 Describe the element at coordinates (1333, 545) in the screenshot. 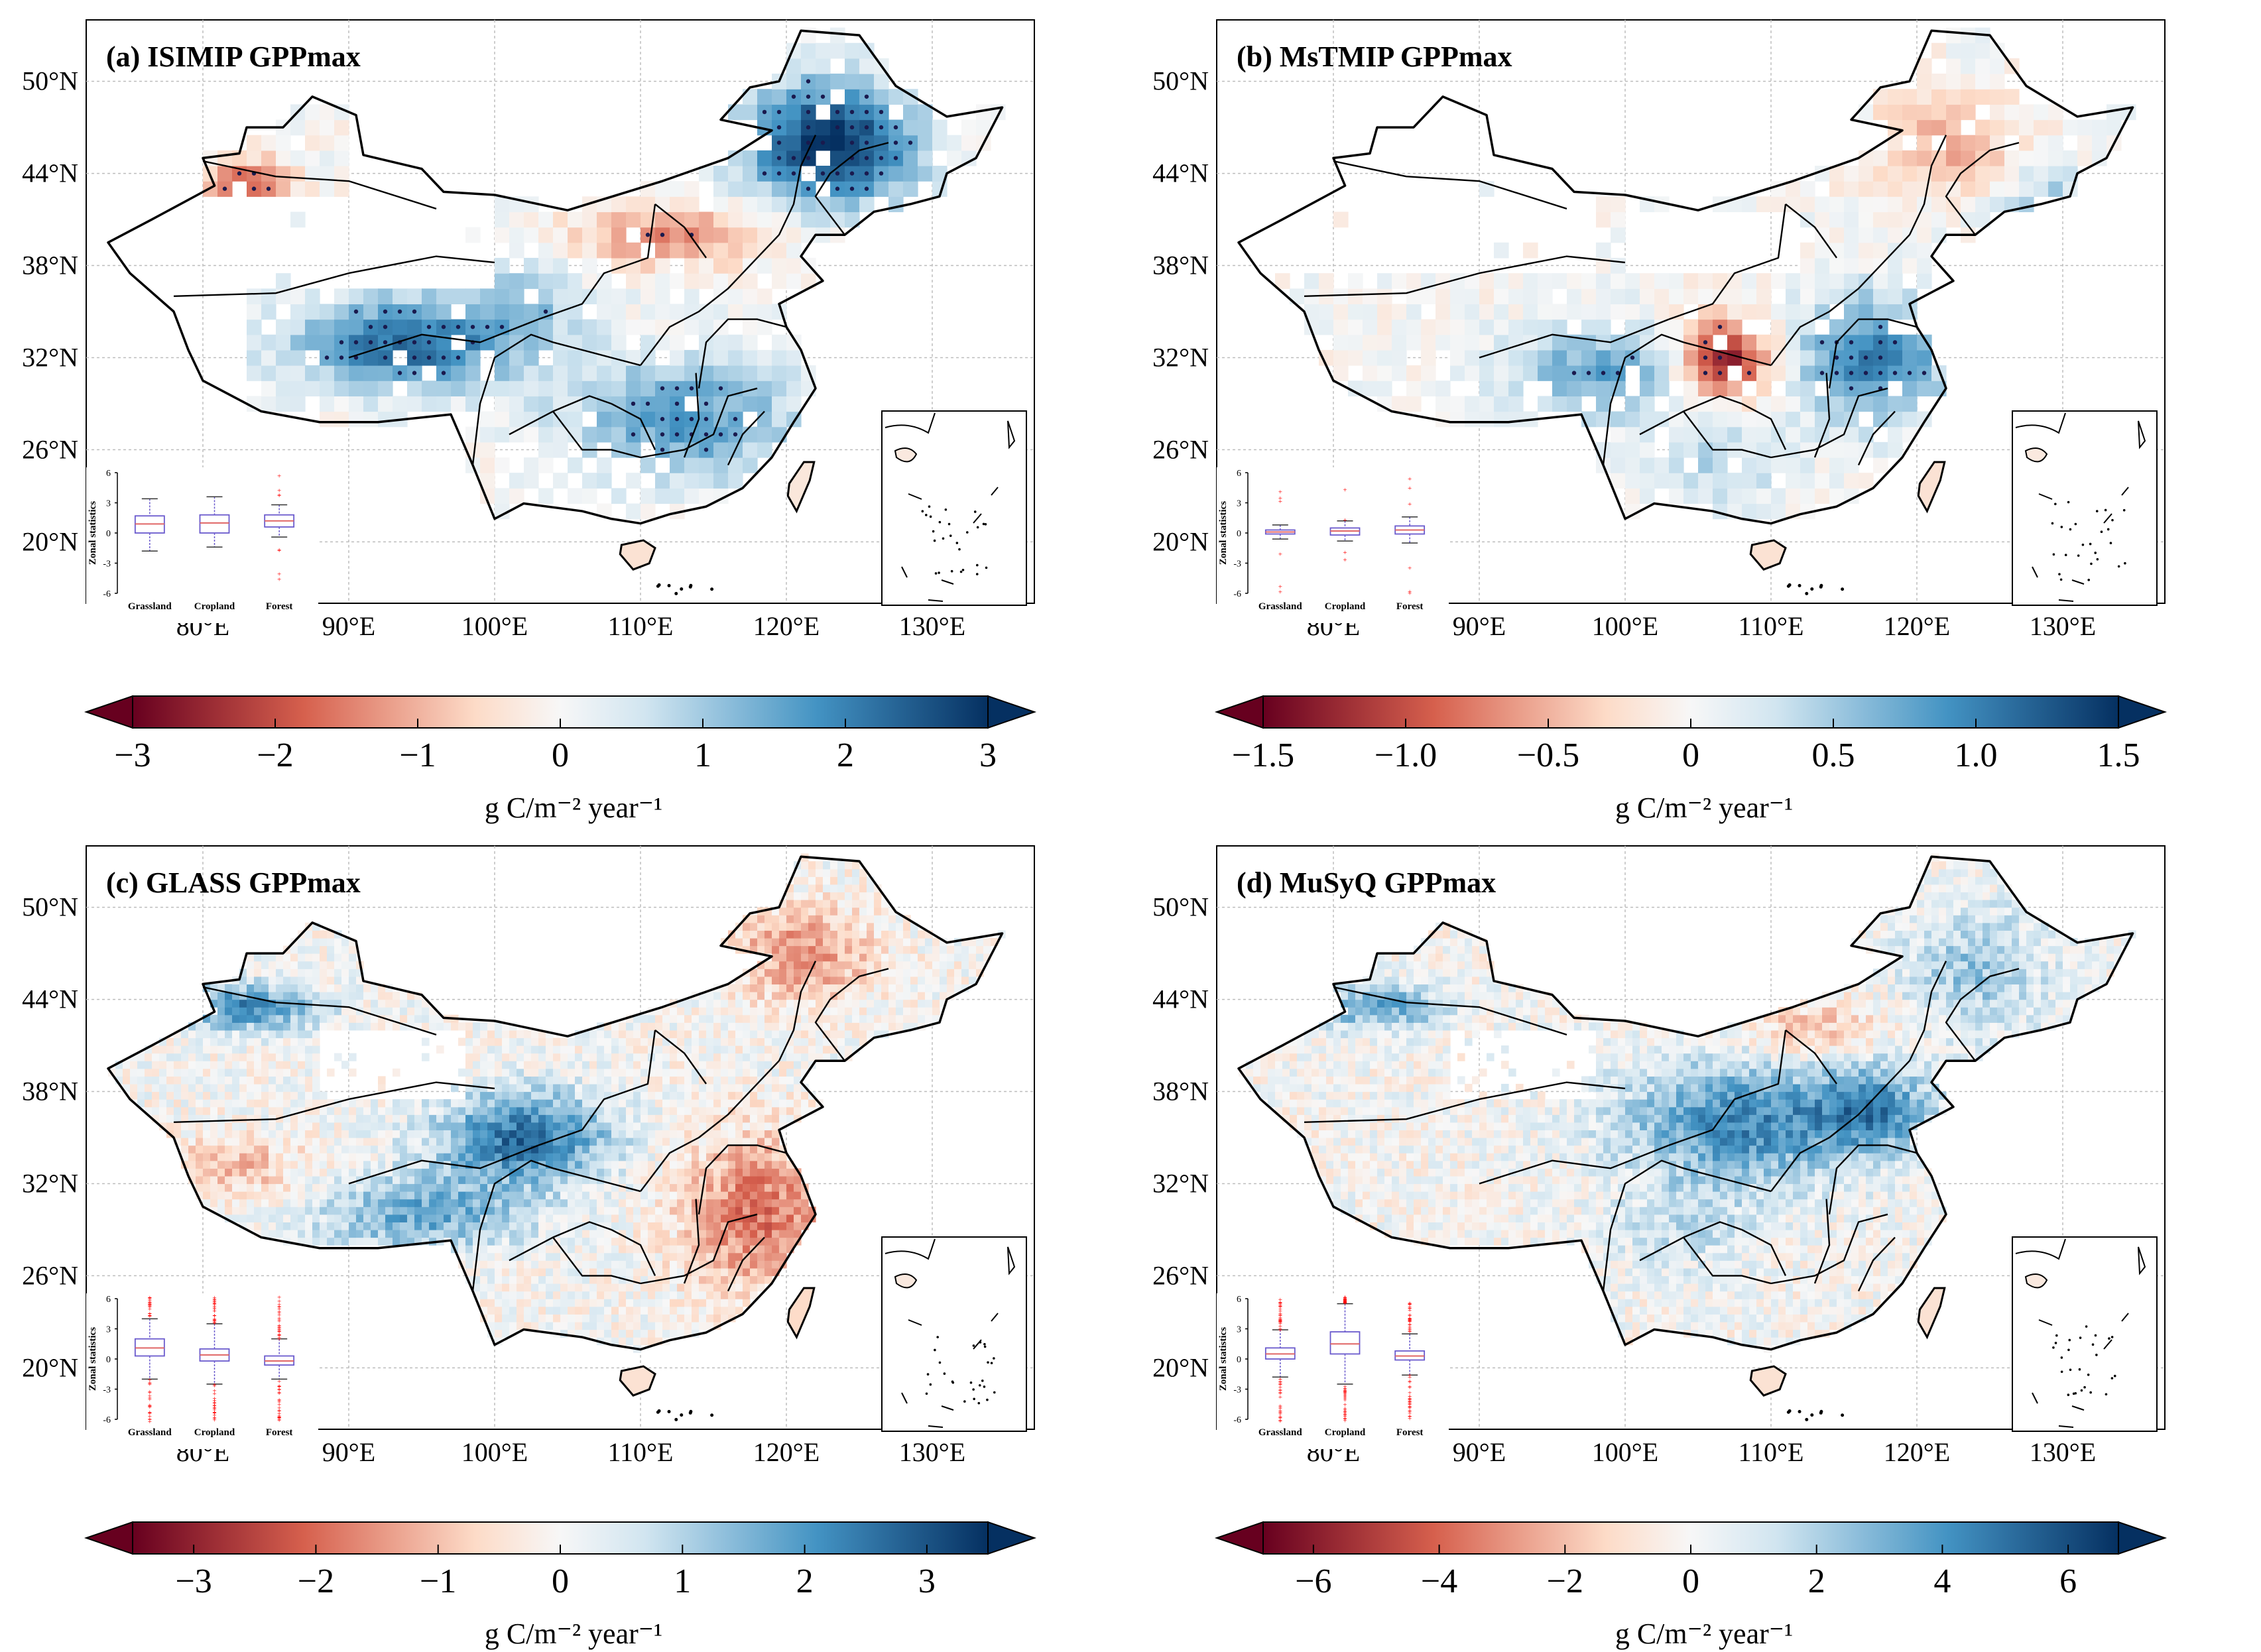

I see `boxplot-bg` at that location.